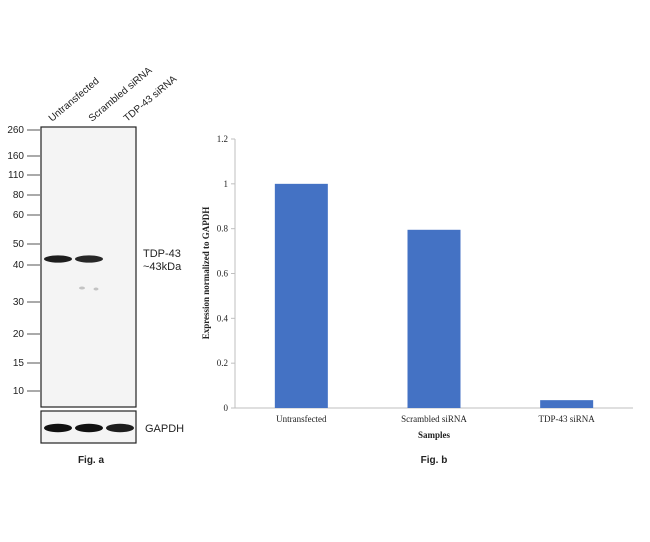 The height and width of the screenshot is (542, 650). What do you see at coordinates (15, 156) in the screenshot?
I see `ladder-mark-160: 160` at bounding box center [15, 156].